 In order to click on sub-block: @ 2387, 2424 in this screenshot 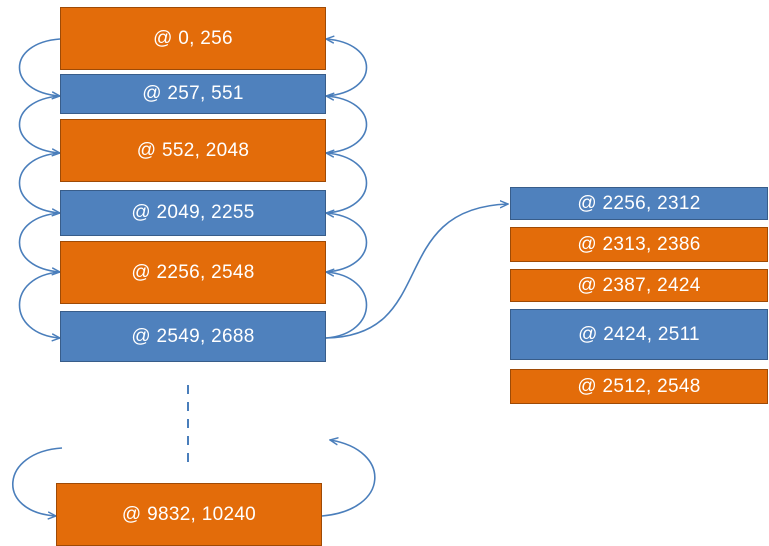, I will do `click(639, 285)`.